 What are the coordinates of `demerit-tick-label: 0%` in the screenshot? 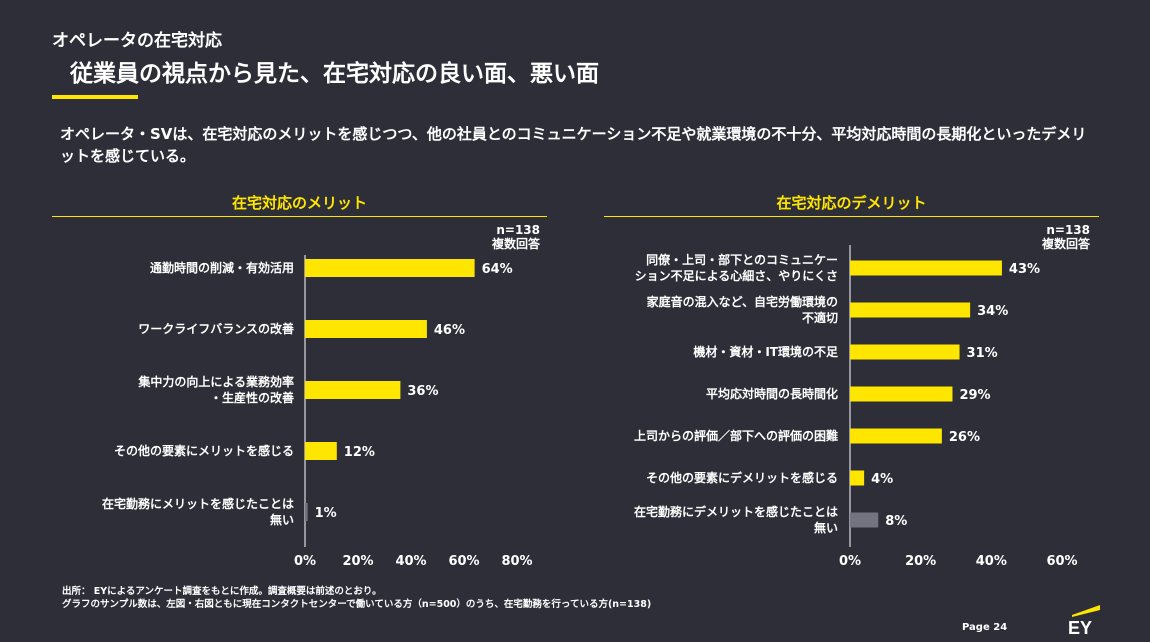 It's located at (850, 561).